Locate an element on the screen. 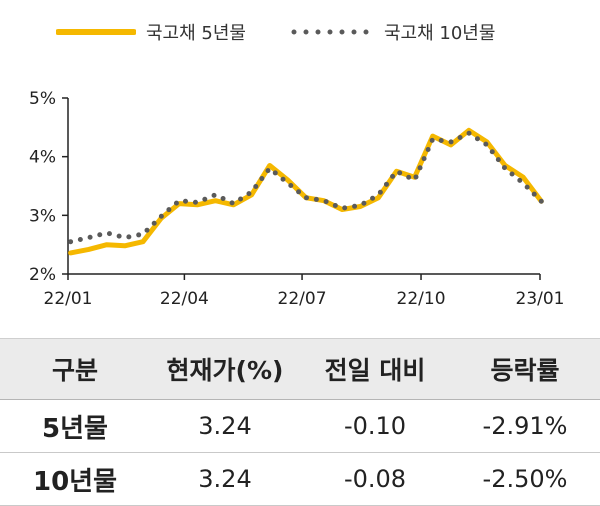 The image size is (600, 506). cell-current-10y: 3.24 is located at coordinates (225, 479).